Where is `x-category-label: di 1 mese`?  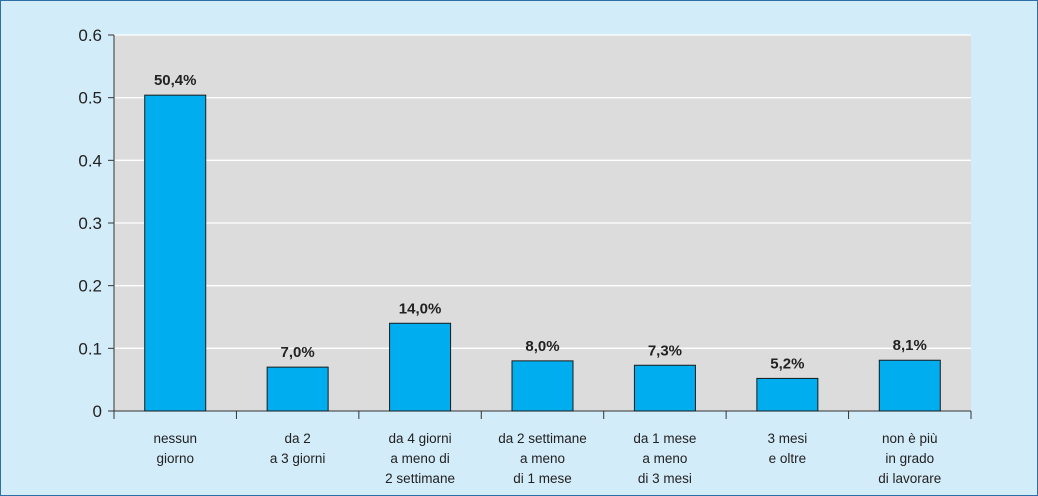 x-category-label: di 1 mese is located at coordinates (542, 478).